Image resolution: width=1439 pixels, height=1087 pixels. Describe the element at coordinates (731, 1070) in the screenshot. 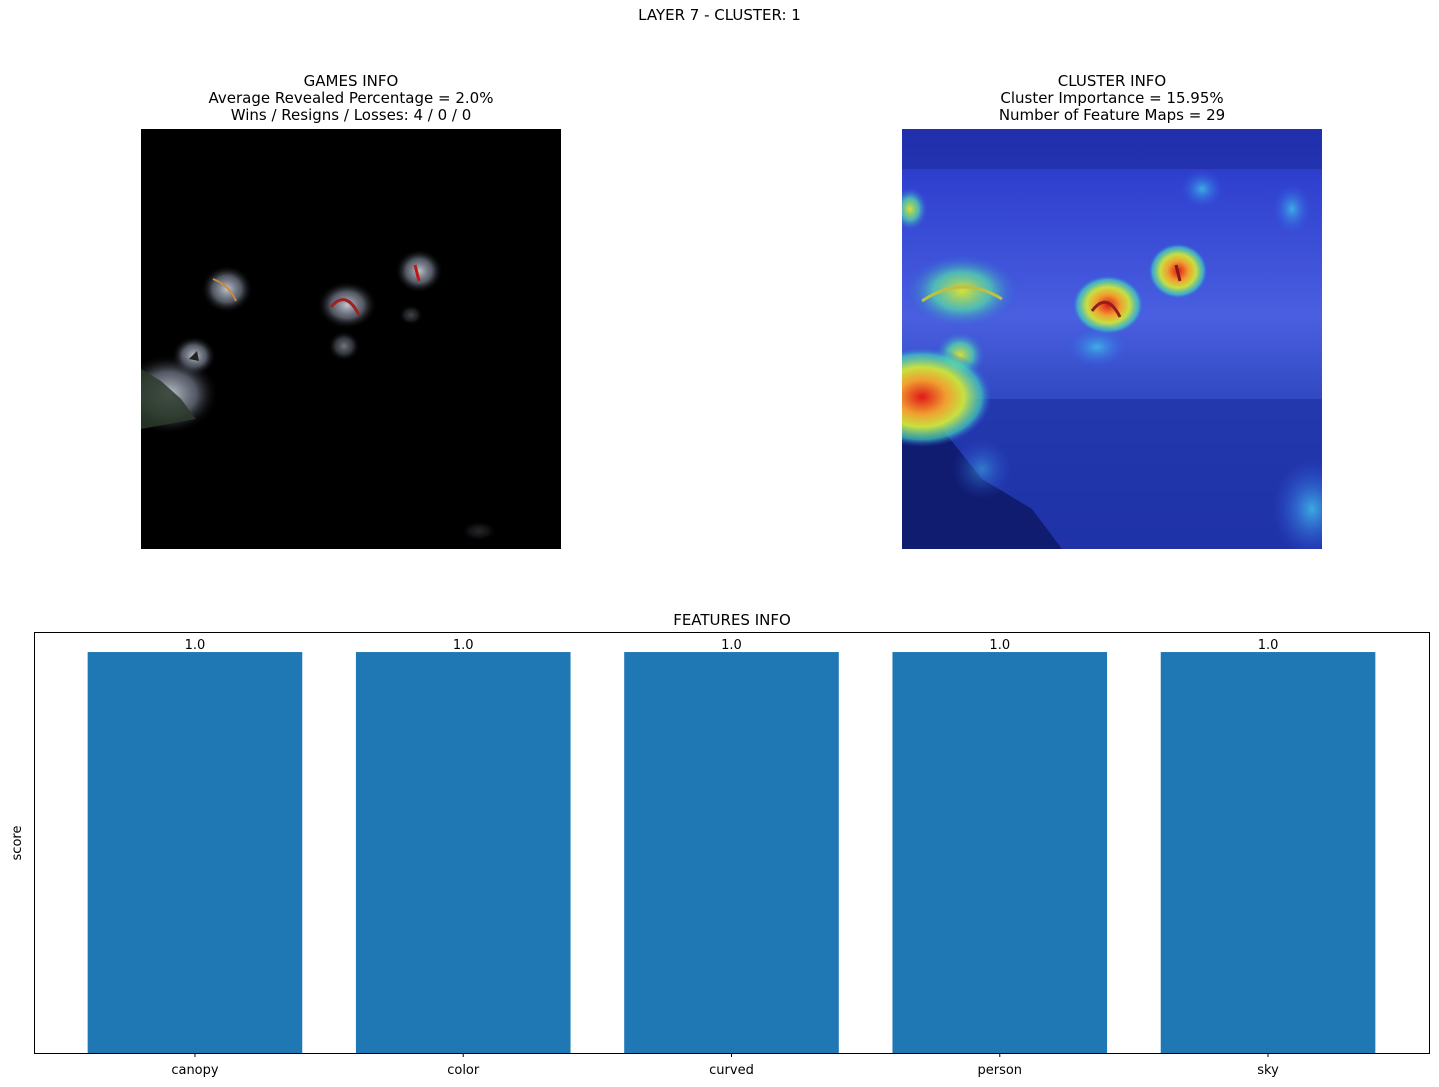

I see `x-tick-label-curved: curved` at that location.